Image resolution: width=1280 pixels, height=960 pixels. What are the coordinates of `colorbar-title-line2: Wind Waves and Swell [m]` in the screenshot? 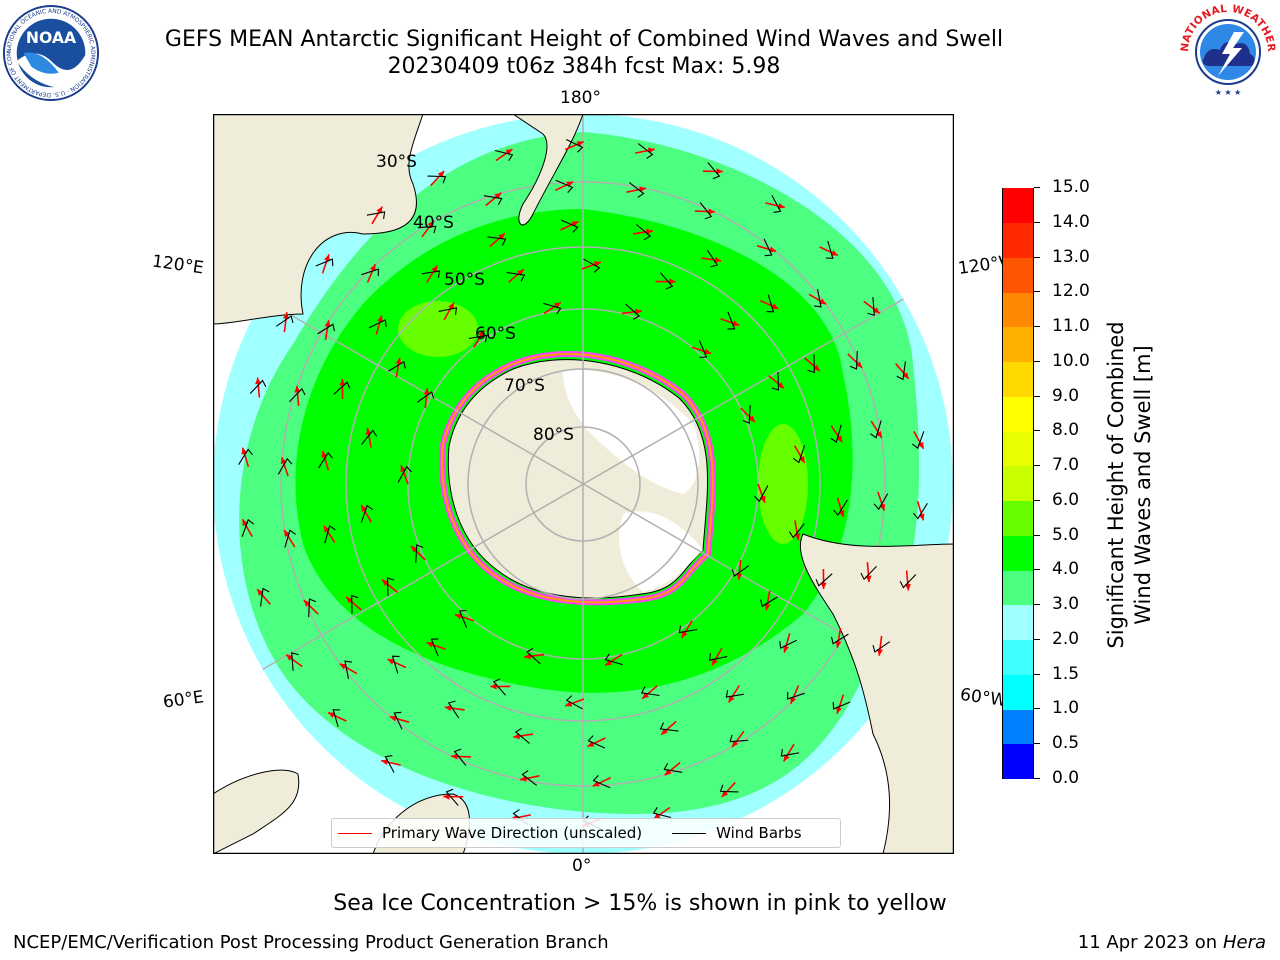 It's located at (1143, 485).